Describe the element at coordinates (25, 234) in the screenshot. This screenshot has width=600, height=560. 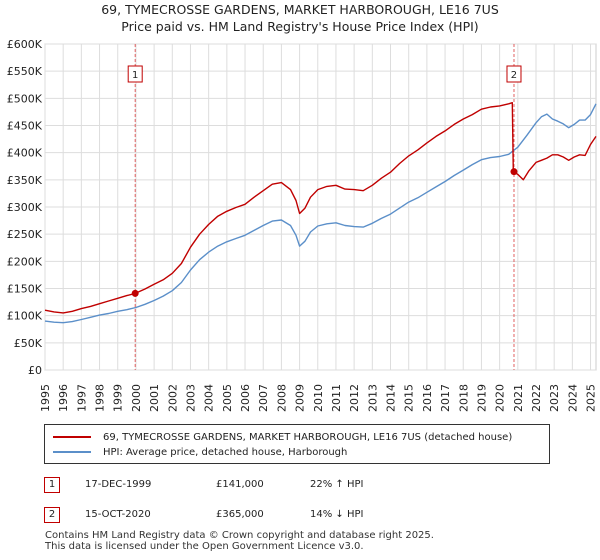
I see `y-tick-label: £250K` at that location.